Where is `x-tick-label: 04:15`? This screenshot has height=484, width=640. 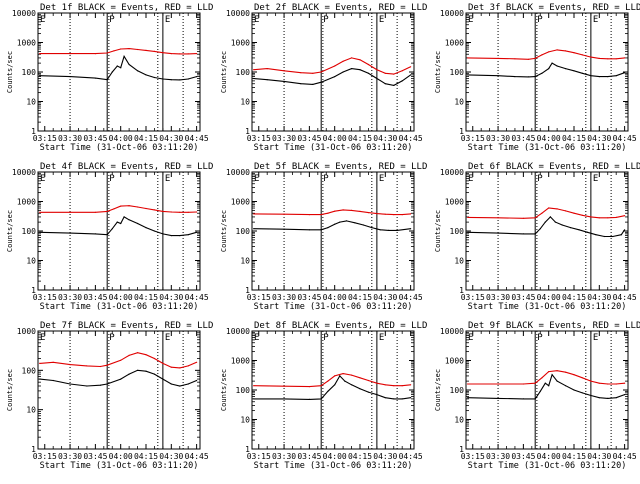 x-tick-label: 04:15 is located at coordinates (360, 456).